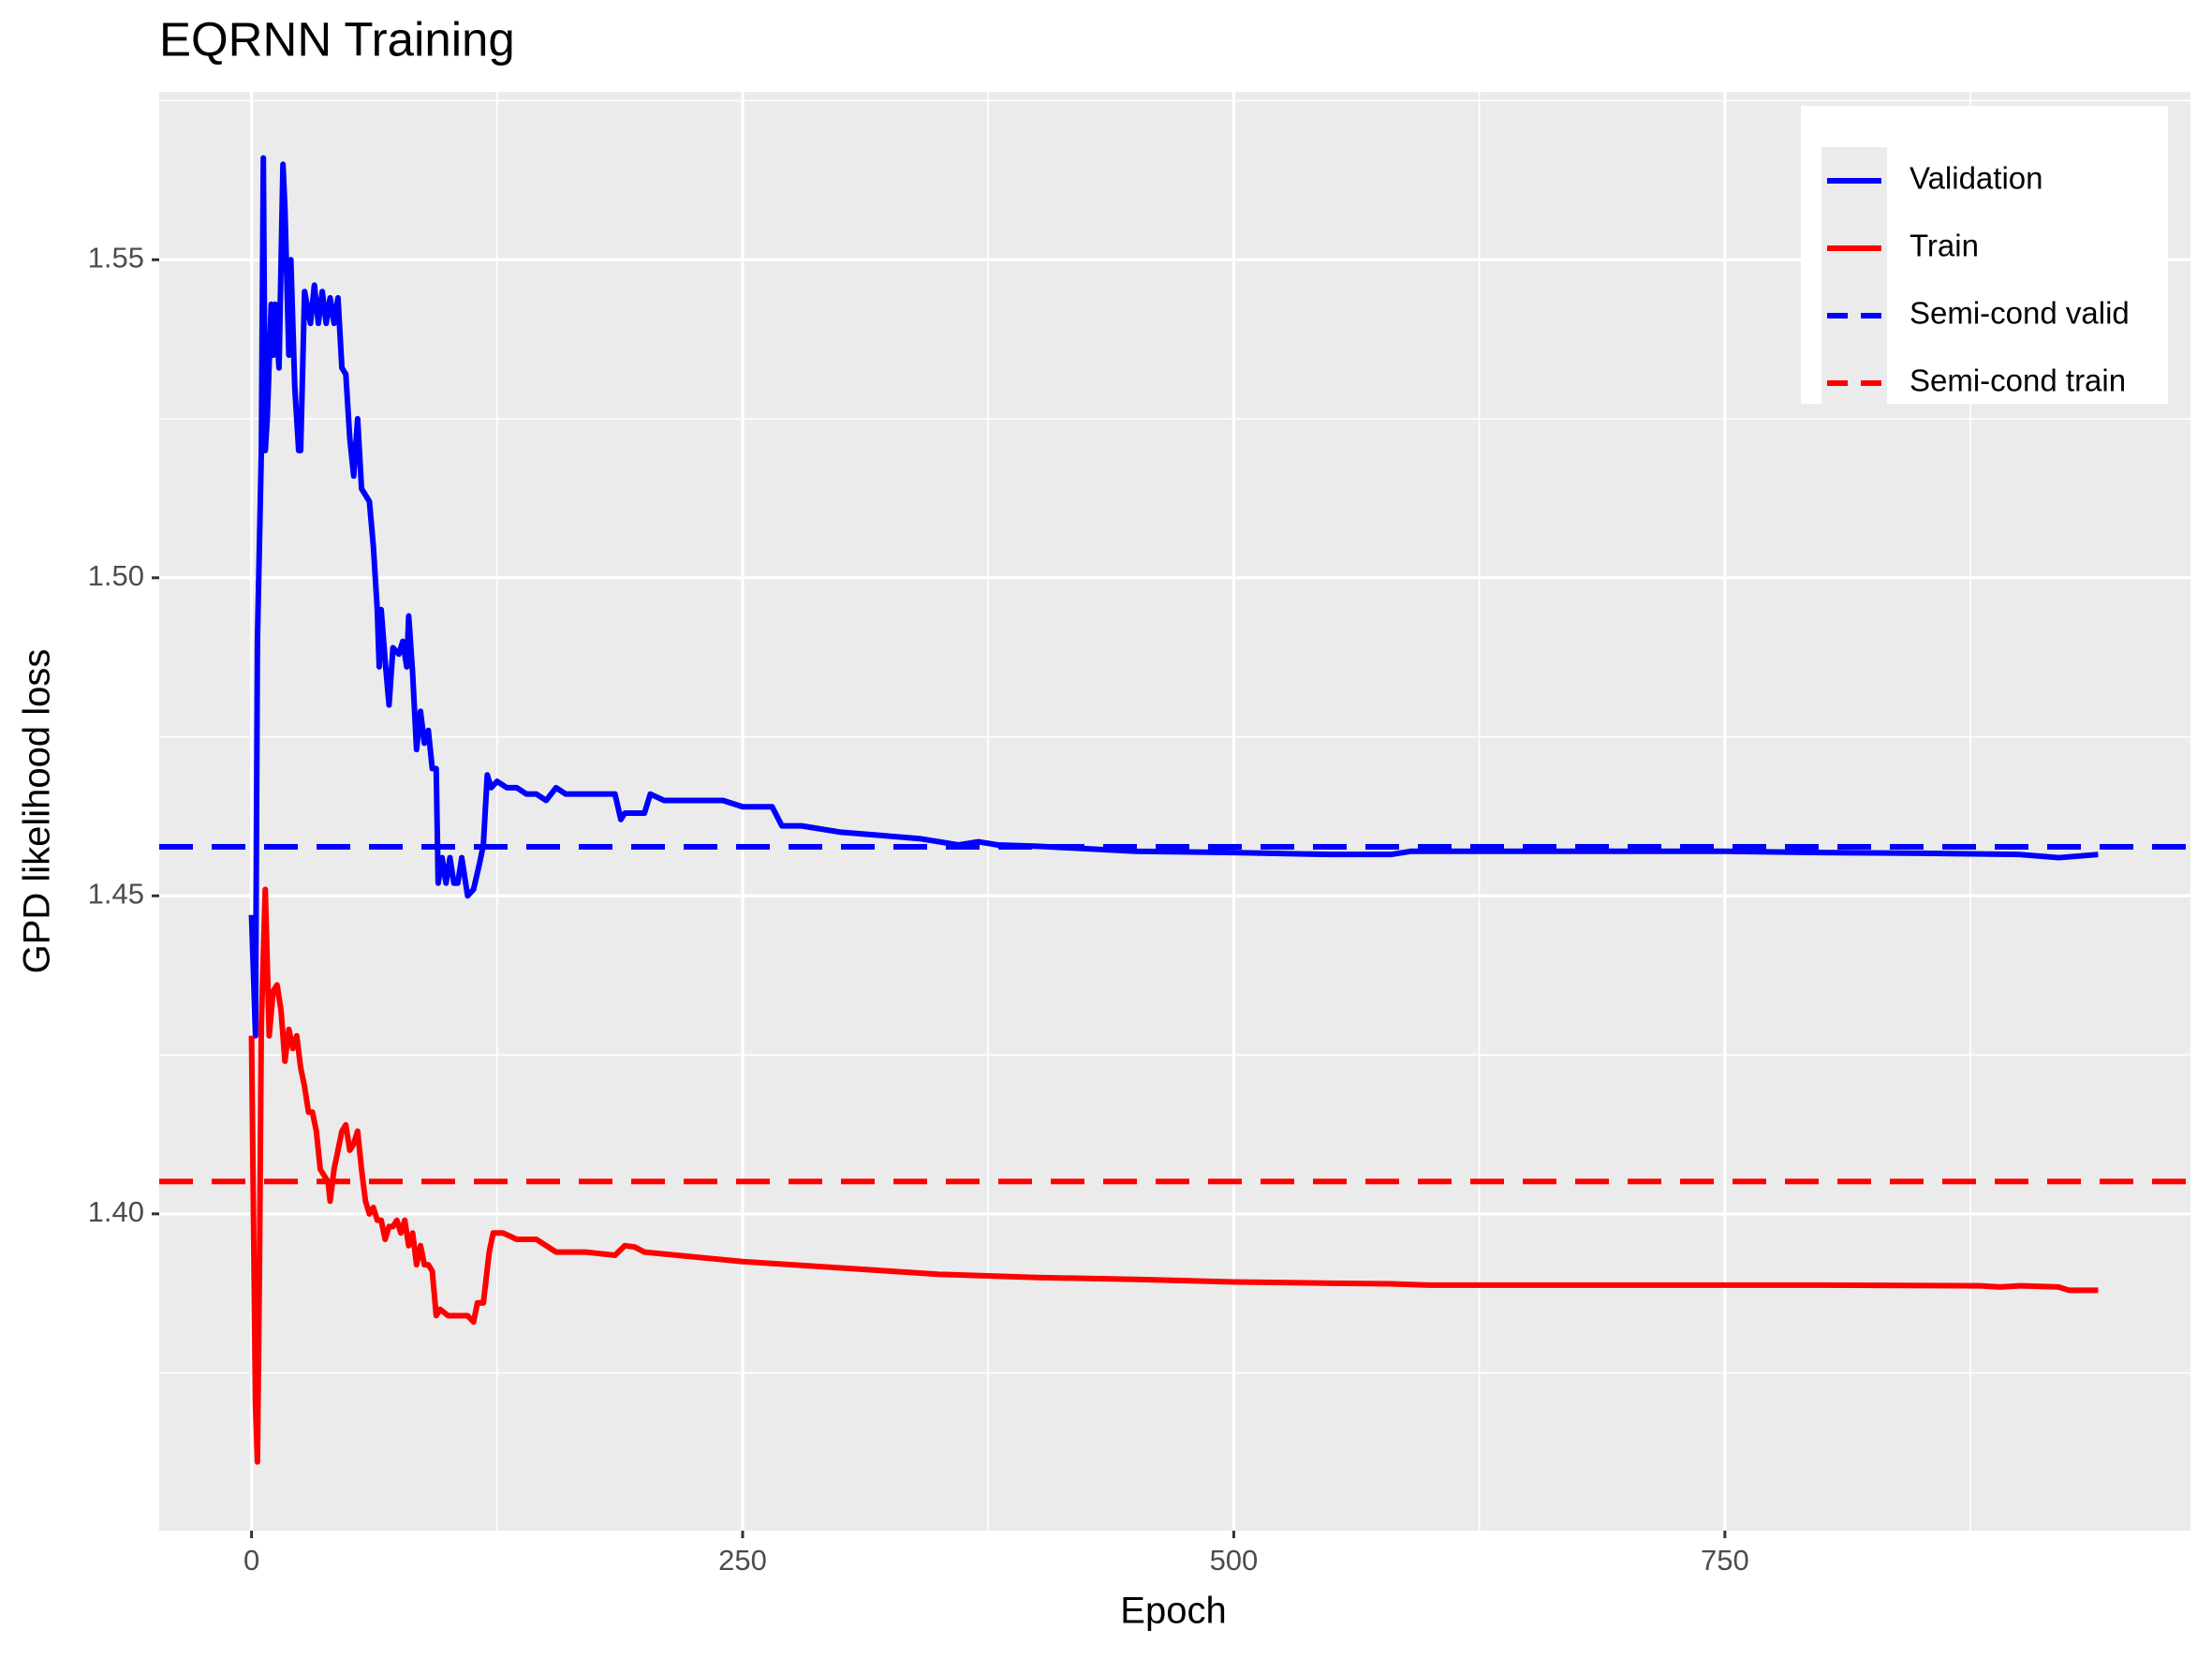 This screenshot has width=2212, height=1659. I want to click on y-tick-label: 1.45, so click(116, 894).